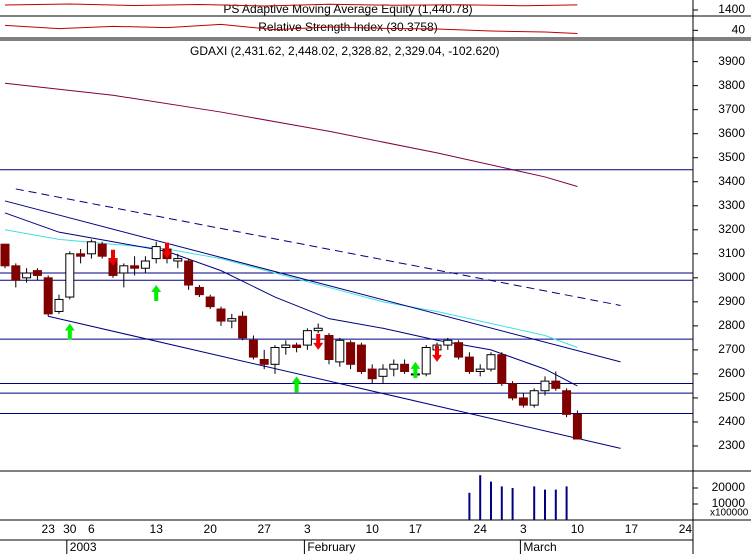 The image size is (751, 554). I want to click on y-tick-label: 3600, so click(731, 133).